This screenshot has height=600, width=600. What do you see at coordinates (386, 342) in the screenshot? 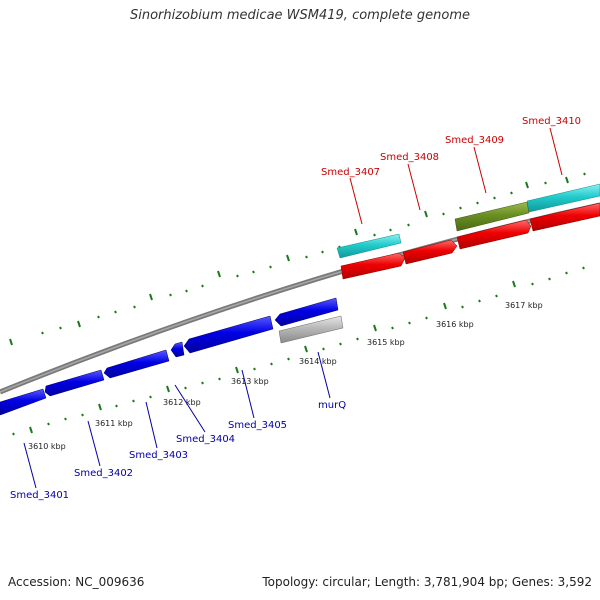
I see `kbp-label: 3615 kbp` at bounding box center [386, 342].